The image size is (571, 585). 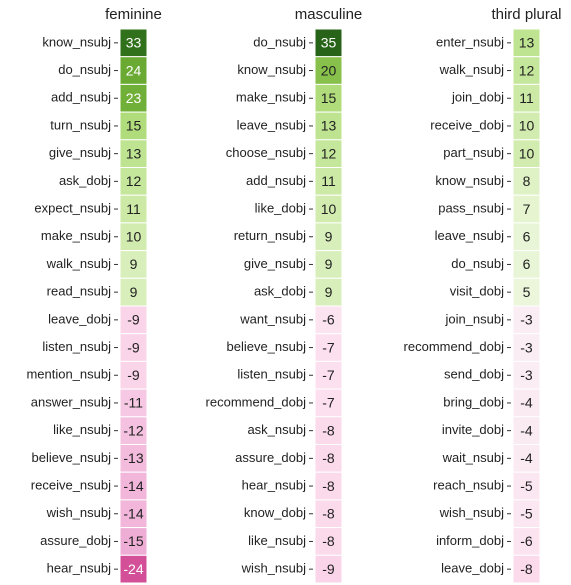 I want to click on row-label: receive_nsubj, so click(x=71, y=484).